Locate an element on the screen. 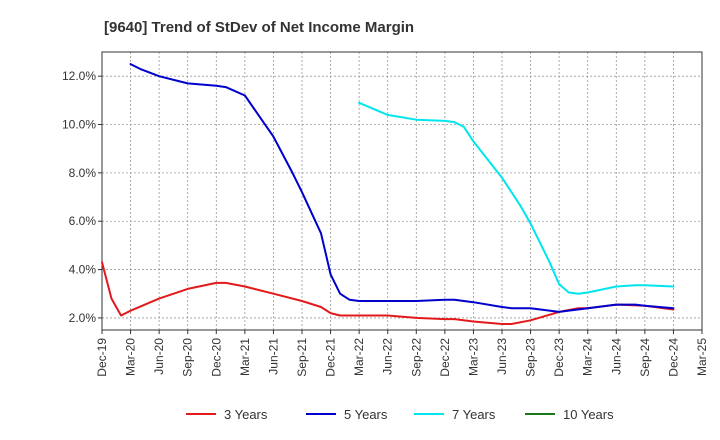  legend-label-7-years: 7 Years is located at coordinates (474, 414).